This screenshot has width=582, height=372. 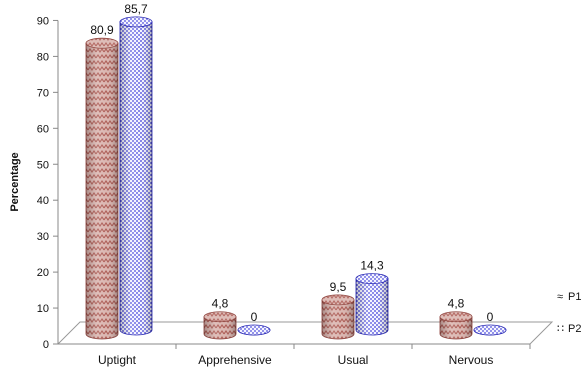 I want to click on legend-swatch-p1: ≈, so click(x=560, y=297).